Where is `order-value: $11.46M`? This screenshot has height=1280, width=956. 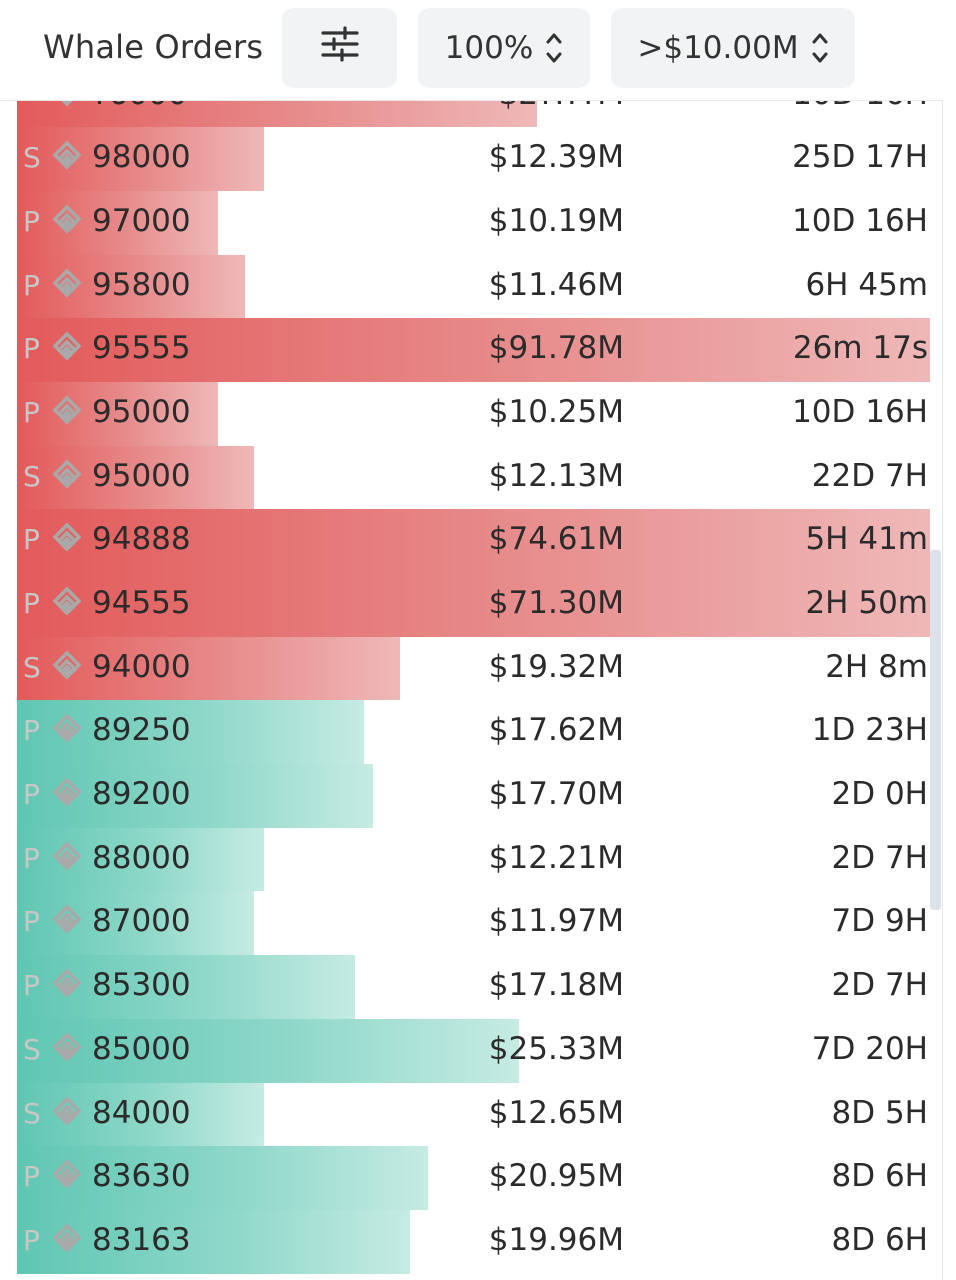
order-value: $11.46M is located at coordinates (556, 284).